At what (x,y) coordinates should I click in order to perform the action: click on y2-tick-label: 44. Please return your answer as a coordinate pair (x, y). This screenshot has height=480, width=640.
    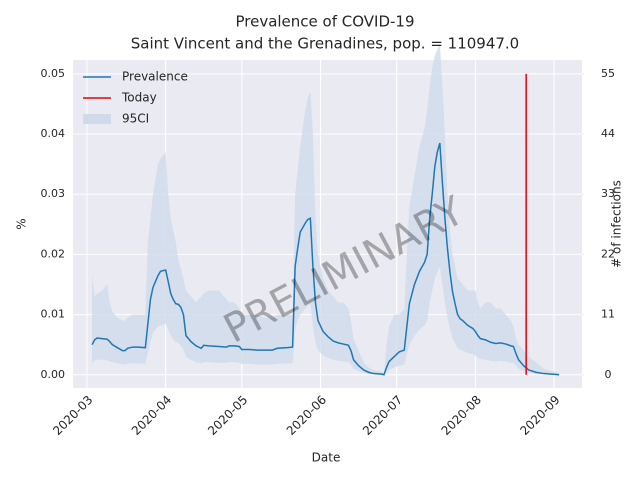
    Looking at the image, I should click on (608, 133).